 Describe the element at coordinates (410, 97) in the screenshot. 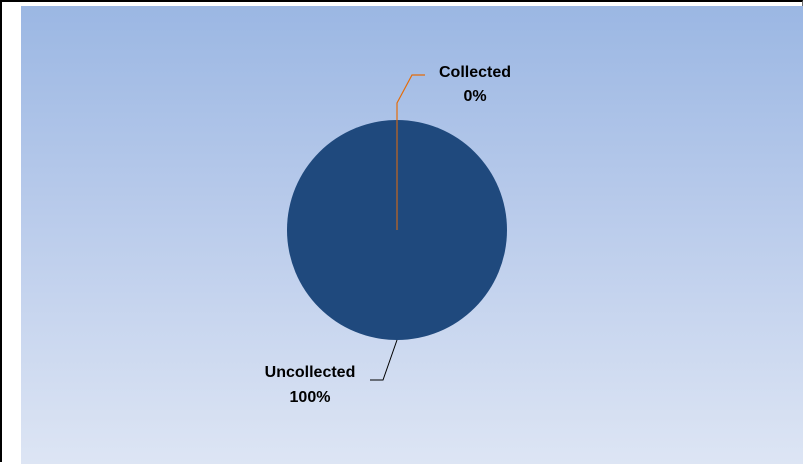

I see `leader-line-collected` at that location.